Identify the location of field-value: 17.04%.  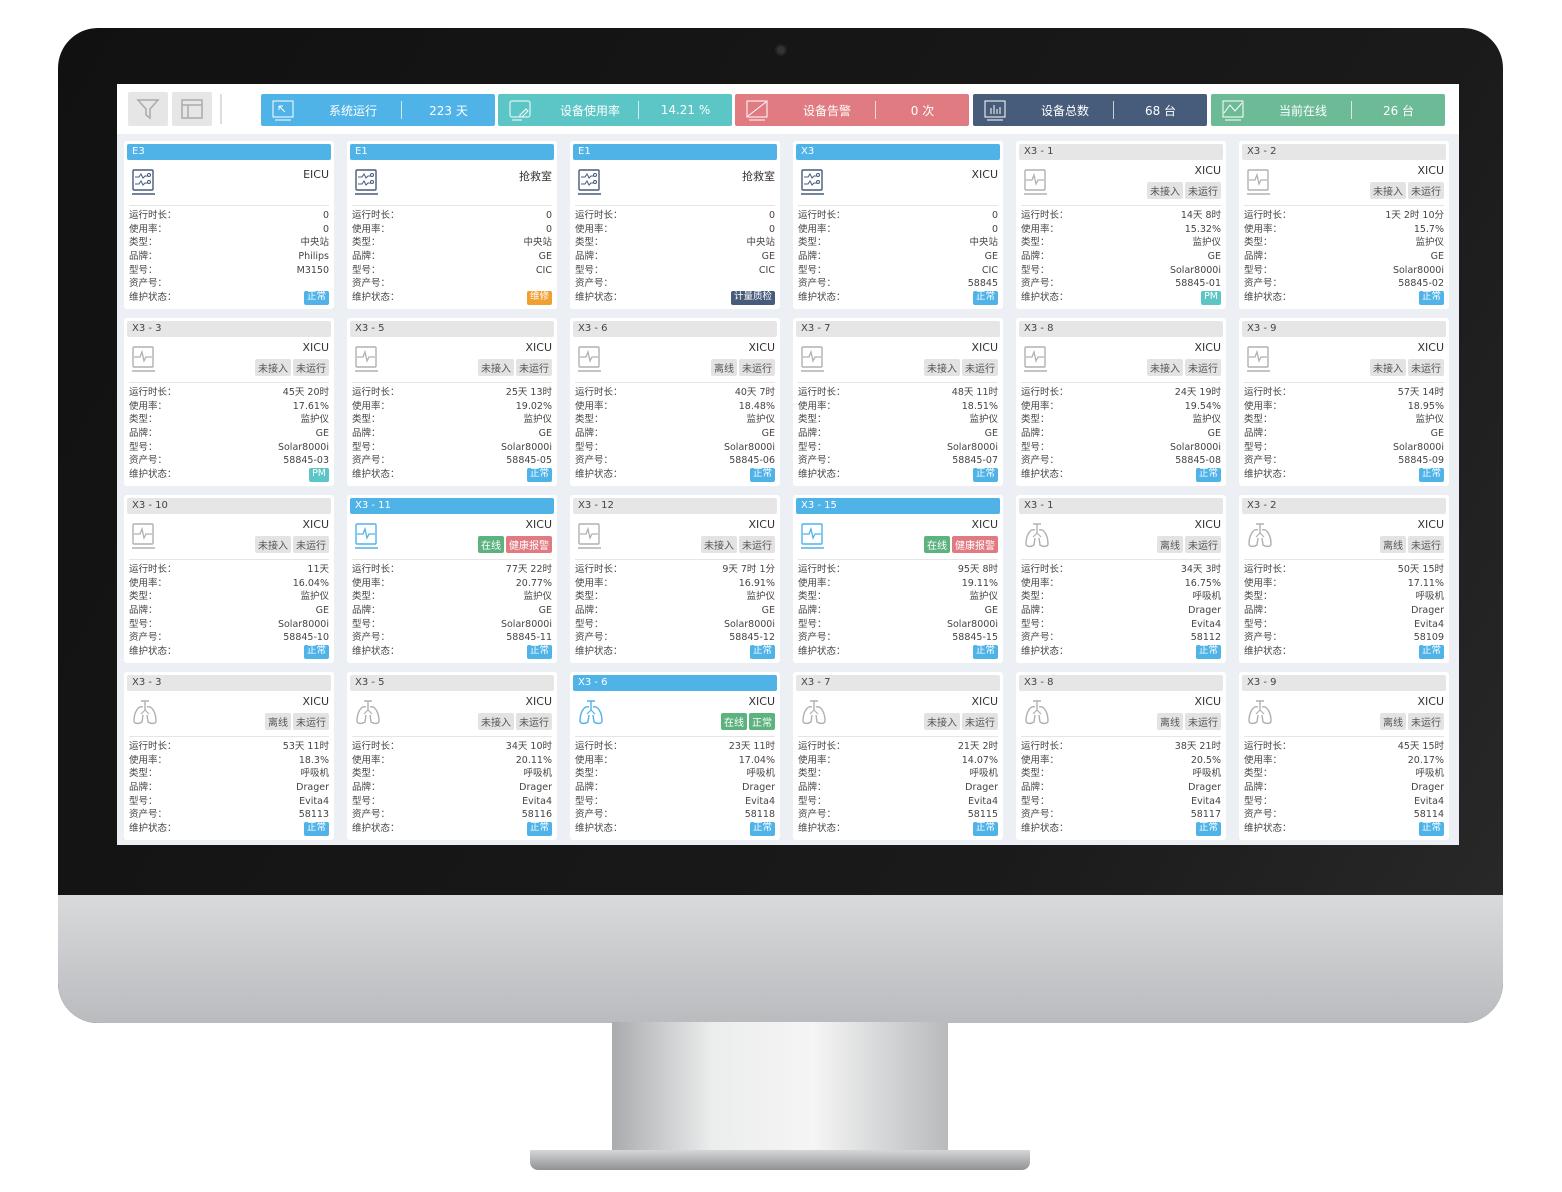
(756, 760).